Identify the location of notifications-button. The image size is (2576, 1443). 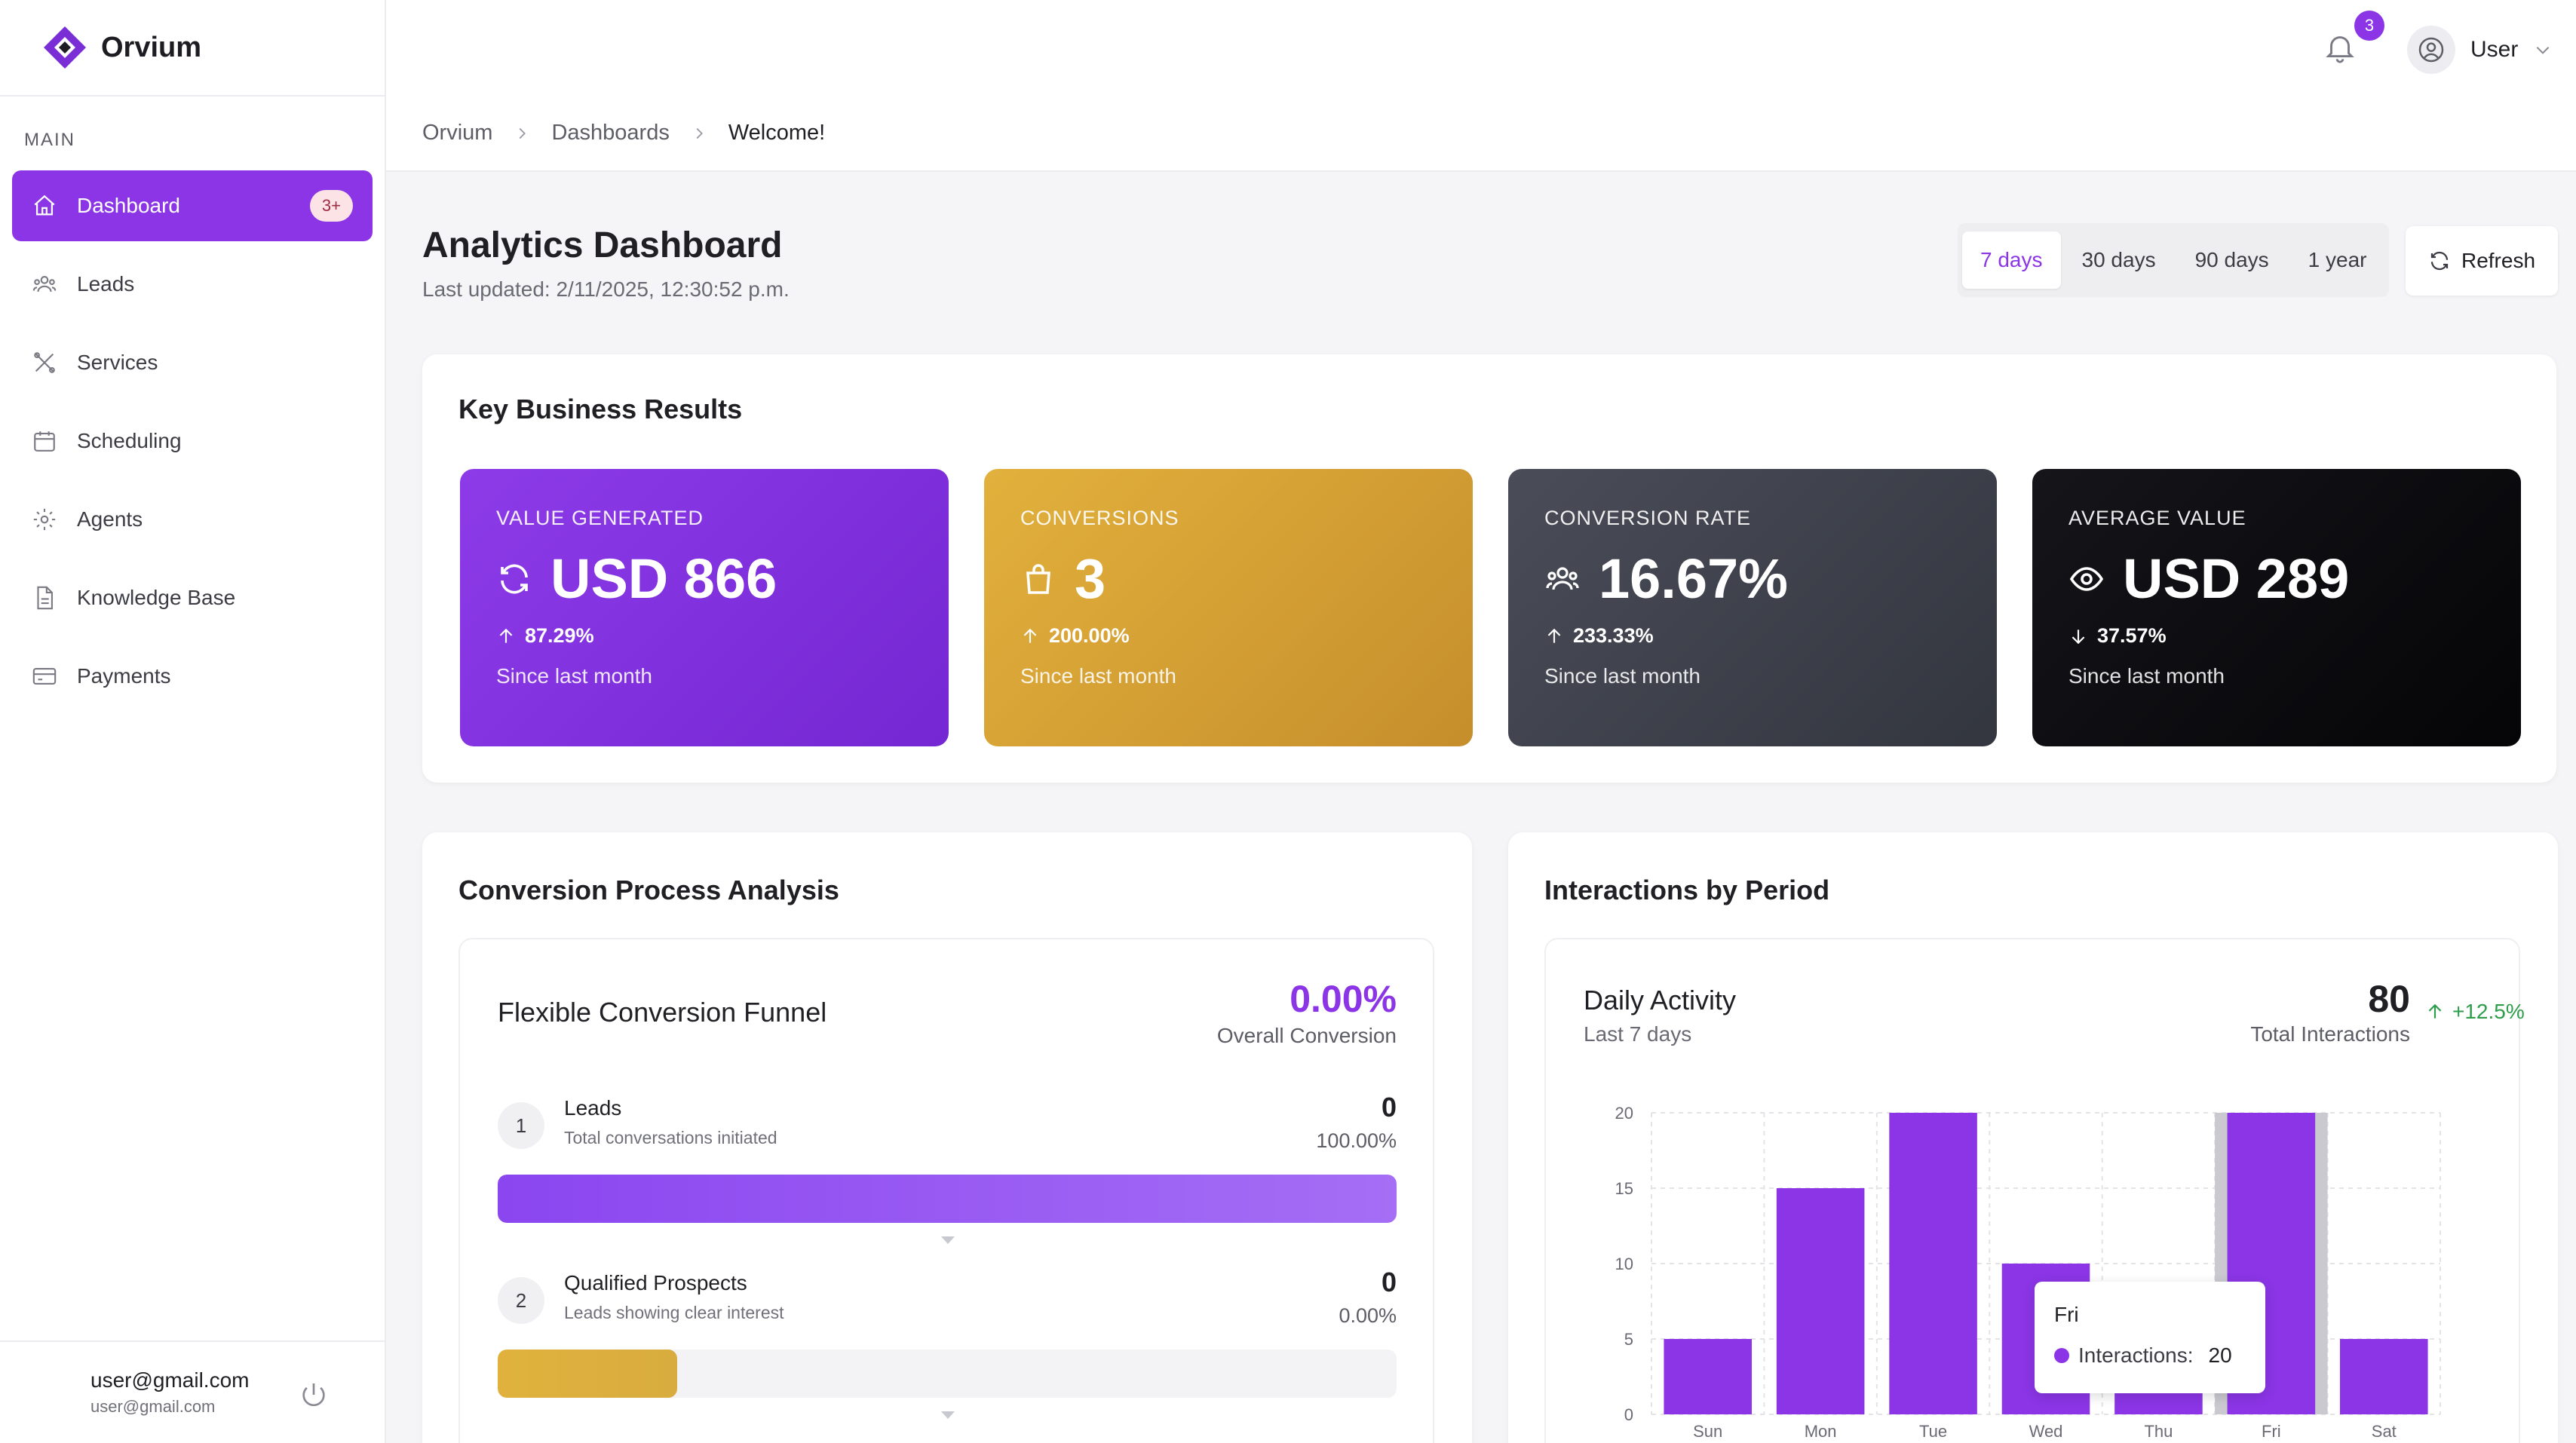
(2340, 49).